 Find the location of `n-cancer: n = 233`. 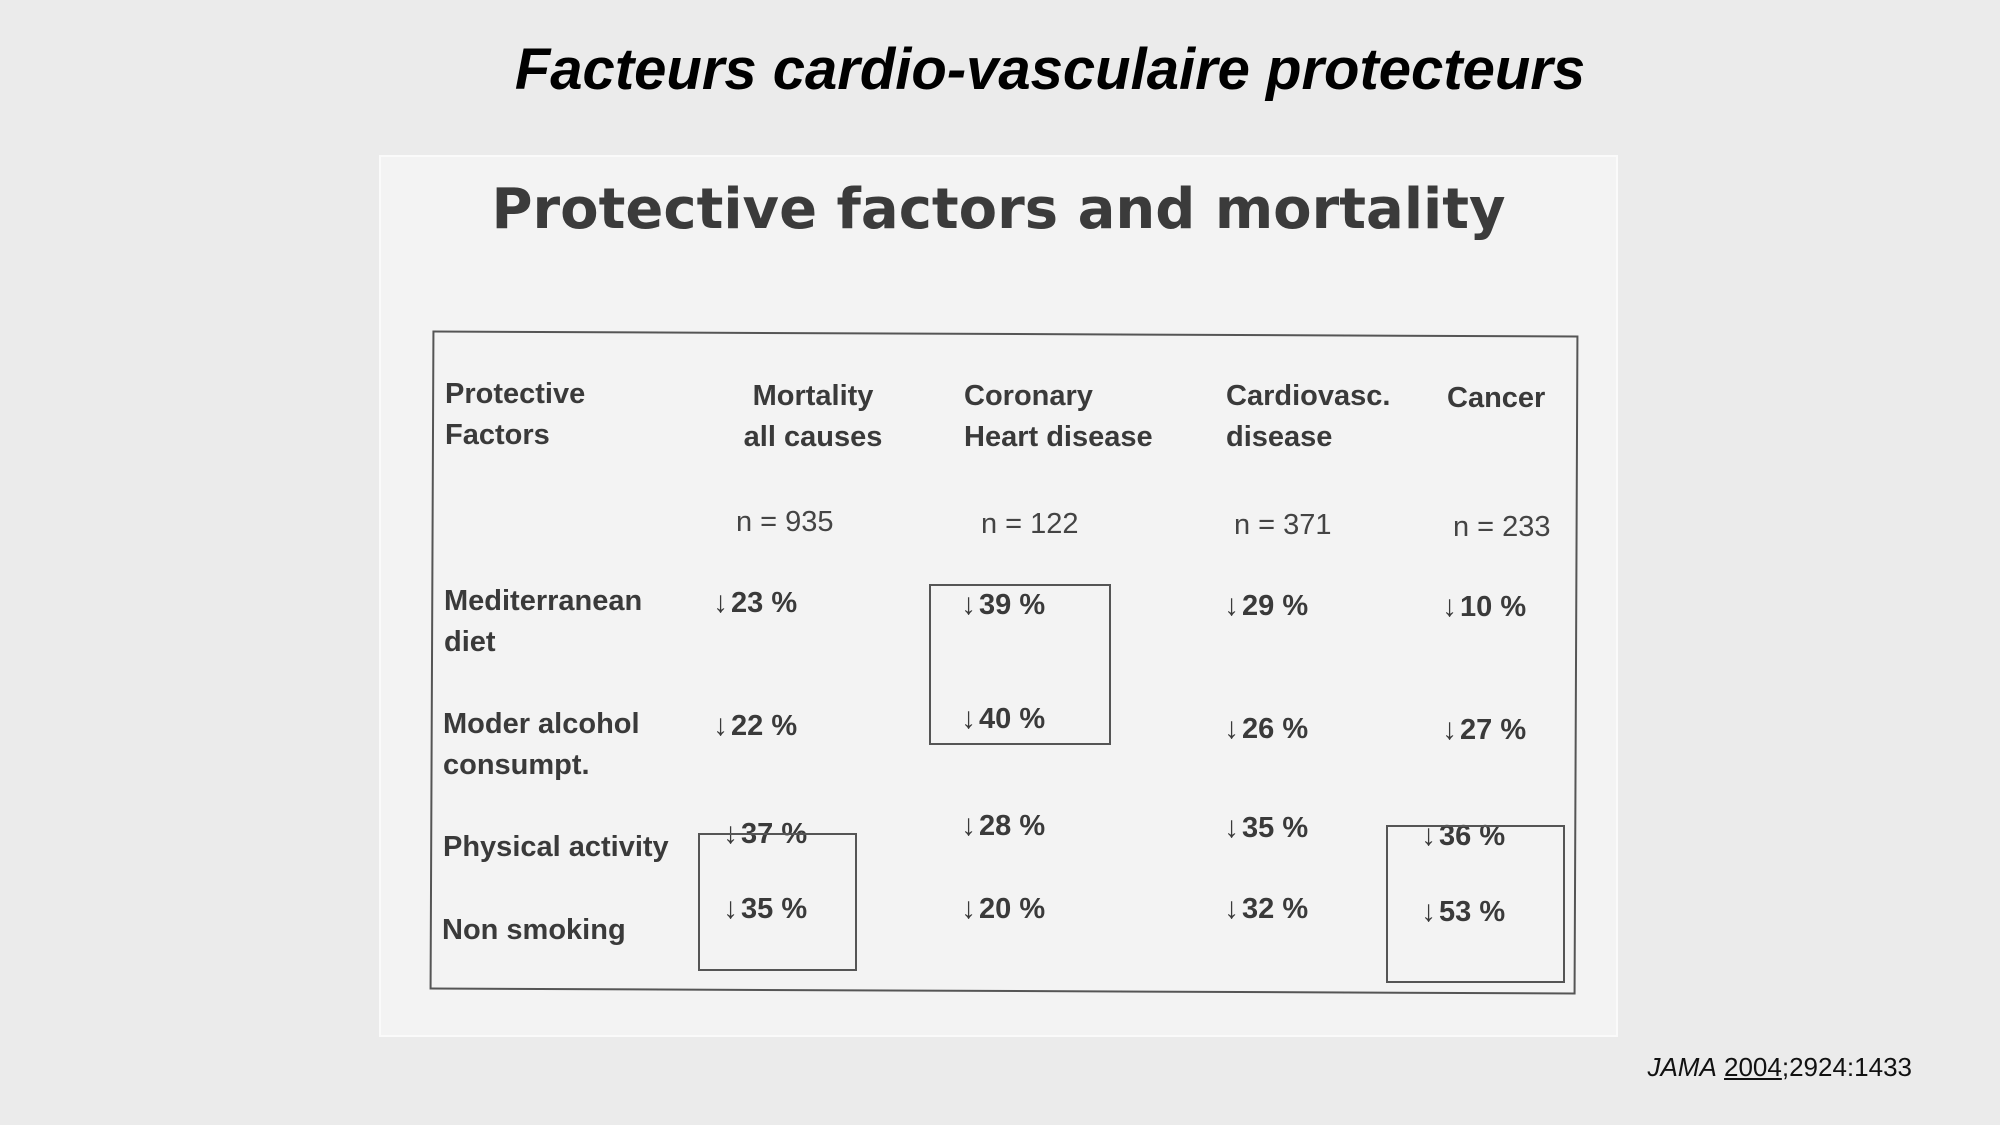

n-cancer: n = 233 is located at coordinates (1502, 527).